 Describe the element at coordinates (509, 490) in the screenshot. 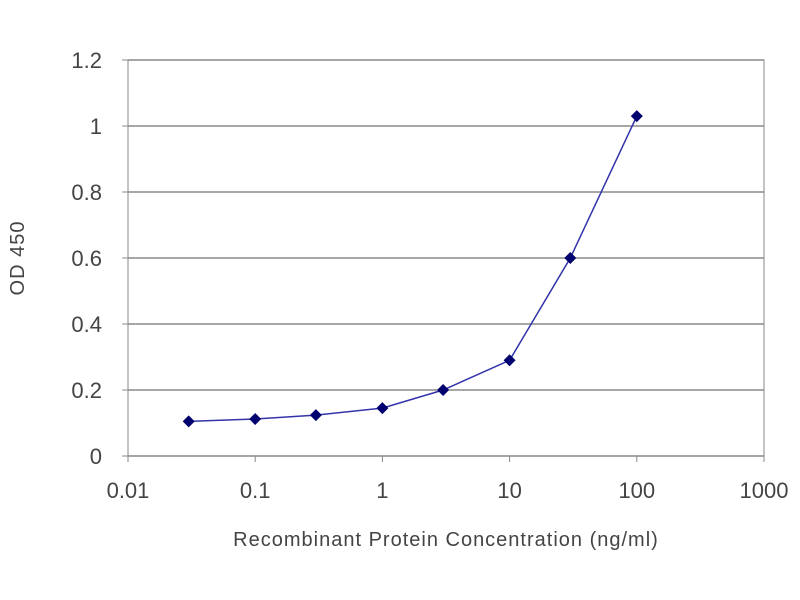

I see `x-tick-label: 10` at that location.